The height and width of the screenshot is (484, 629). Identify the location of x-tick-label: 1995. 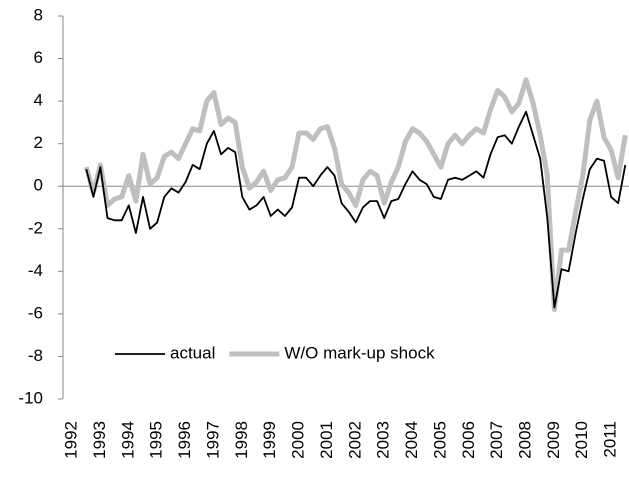
(156, 440).